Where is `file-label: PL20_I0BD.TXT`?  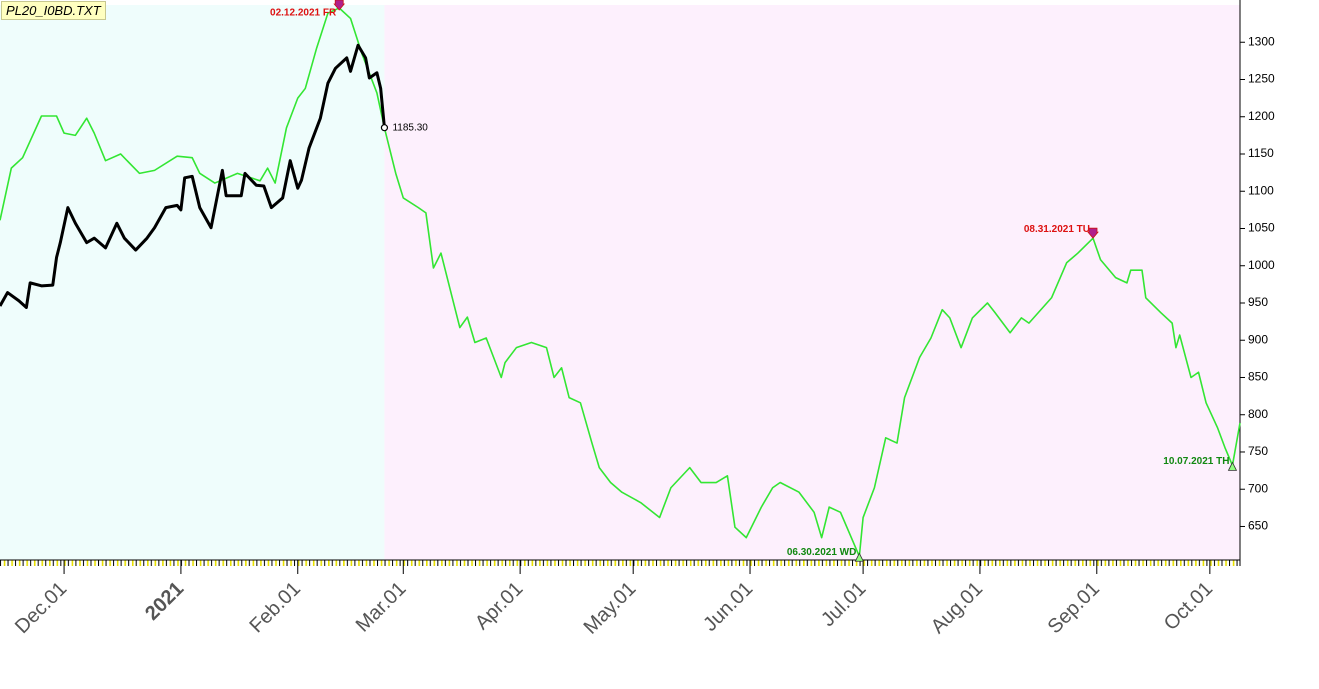 file-label: PL20_I0BD.TXT is located at coordinates (53, 10).